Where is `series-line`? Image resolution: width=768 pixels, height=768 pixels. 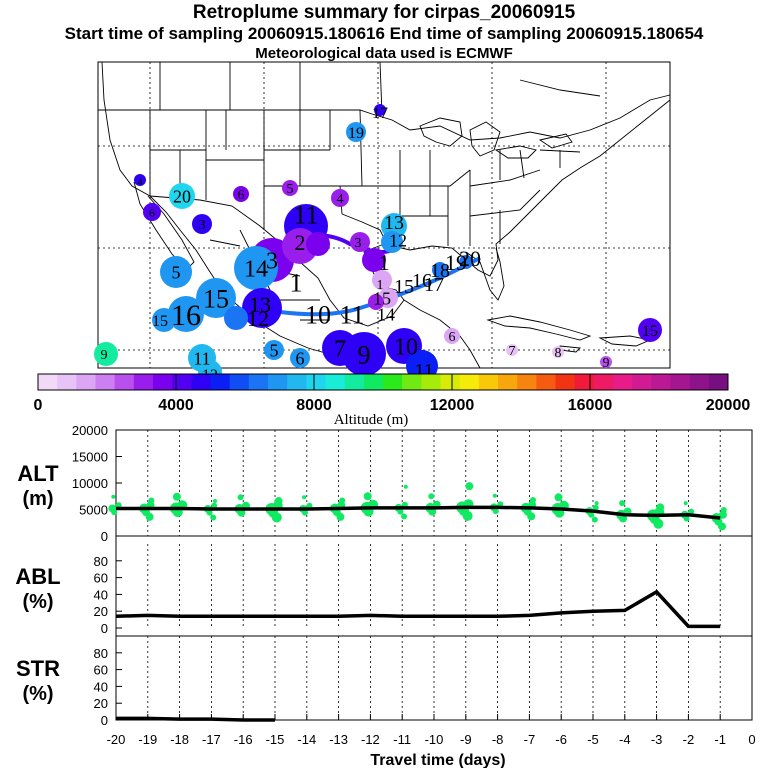
series-line is located at coordinates (195, 719).